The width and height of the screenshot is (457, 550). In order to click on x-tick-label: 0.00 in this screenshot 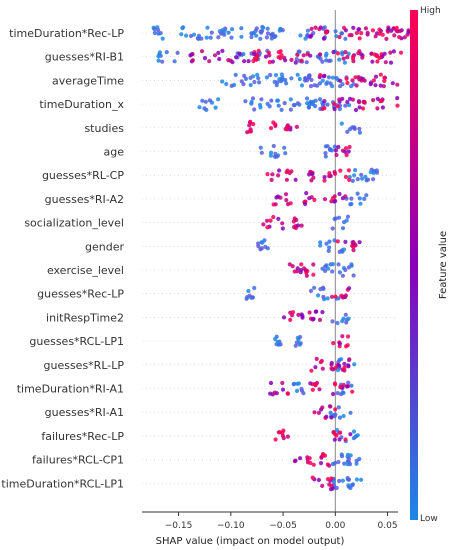, I will do `click(335, 526)`.